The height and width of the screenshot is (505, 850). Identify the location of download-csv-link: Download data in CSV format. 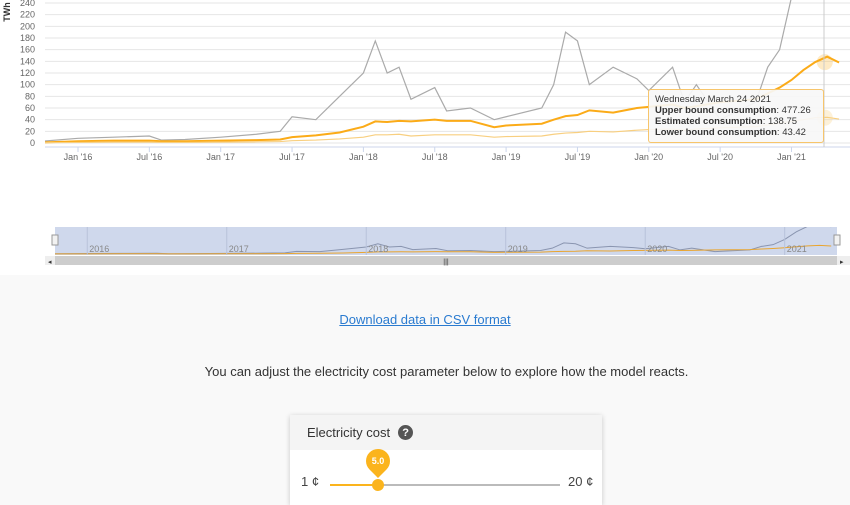
(425, 319).